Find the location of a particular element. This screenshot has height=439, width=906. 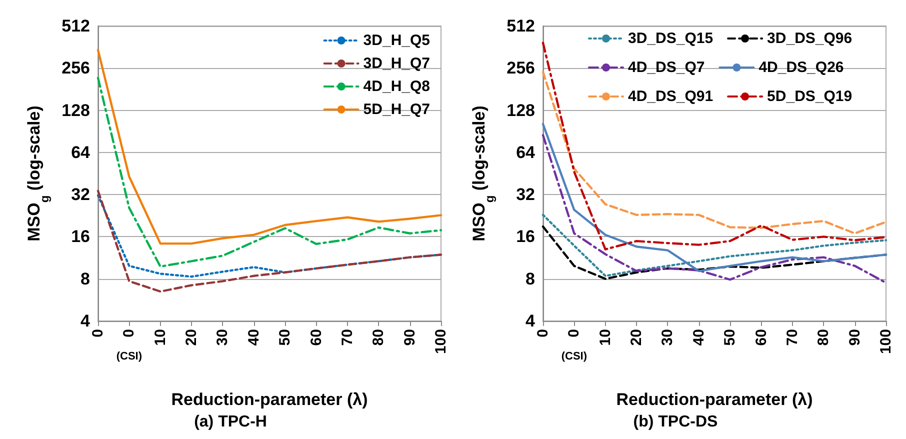

text: (a) TPC-H is located at coordinates (230, 422).